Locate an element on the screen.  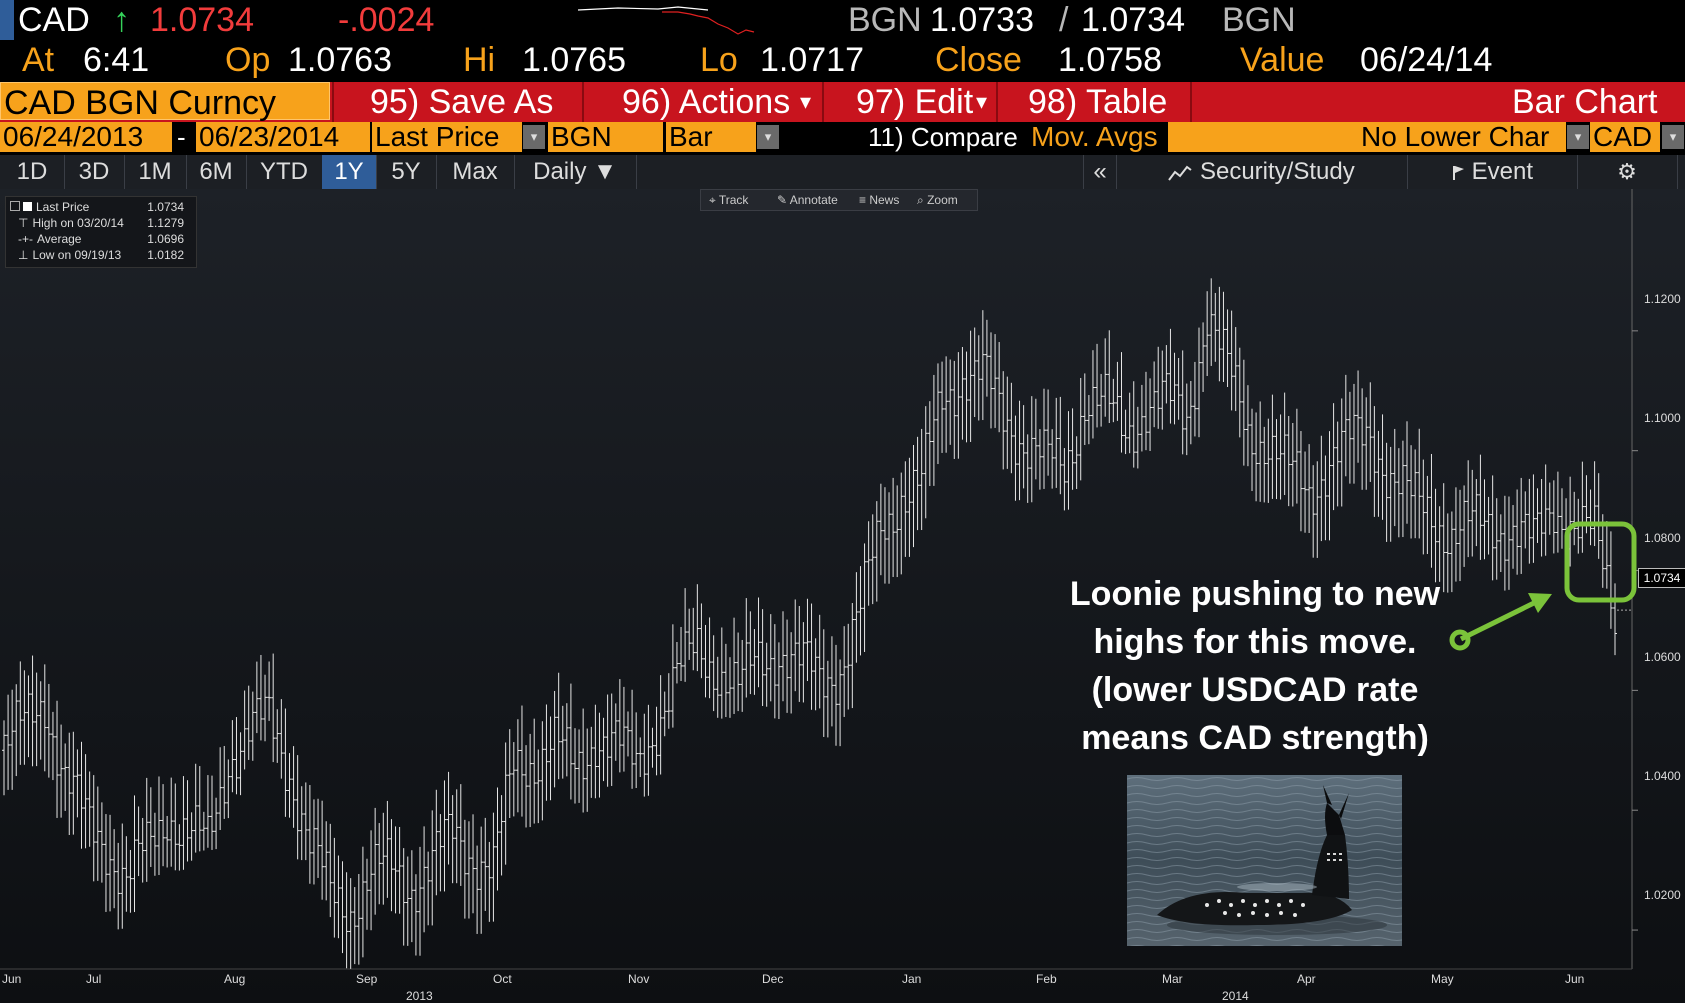
zoom-label: Zoom is located at coordinates (942, 200).